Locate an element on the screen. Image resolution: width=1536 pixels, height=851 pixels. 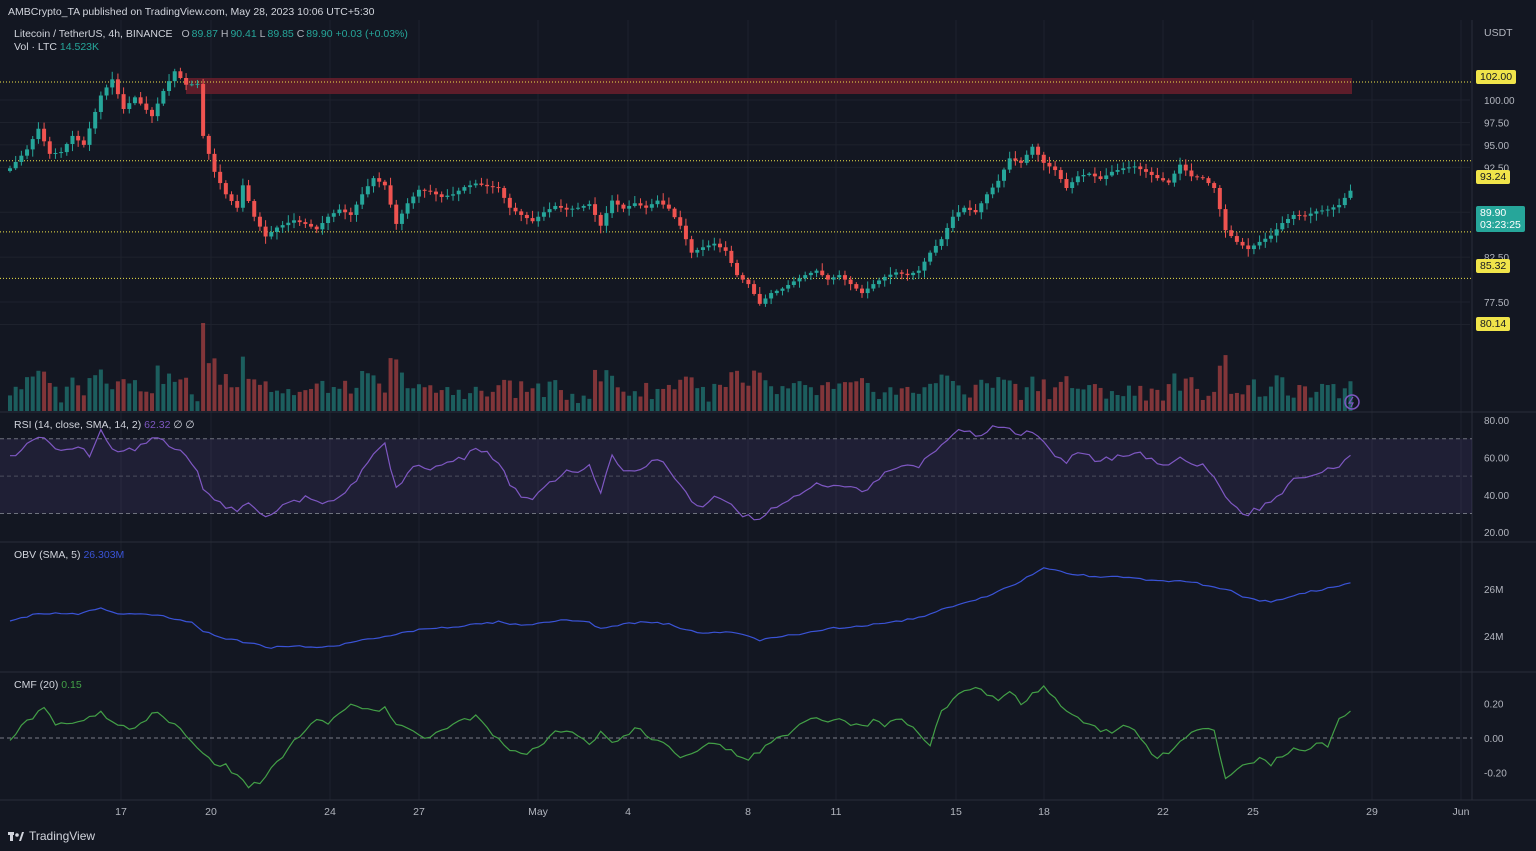
low-label: L is located at coordinates (262, 34).